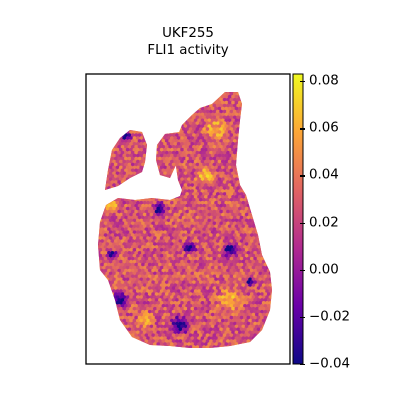 Image resolution: width=400 pixels, height=400 pixels. I want to click on colorbar-tick, so click(302, 365).